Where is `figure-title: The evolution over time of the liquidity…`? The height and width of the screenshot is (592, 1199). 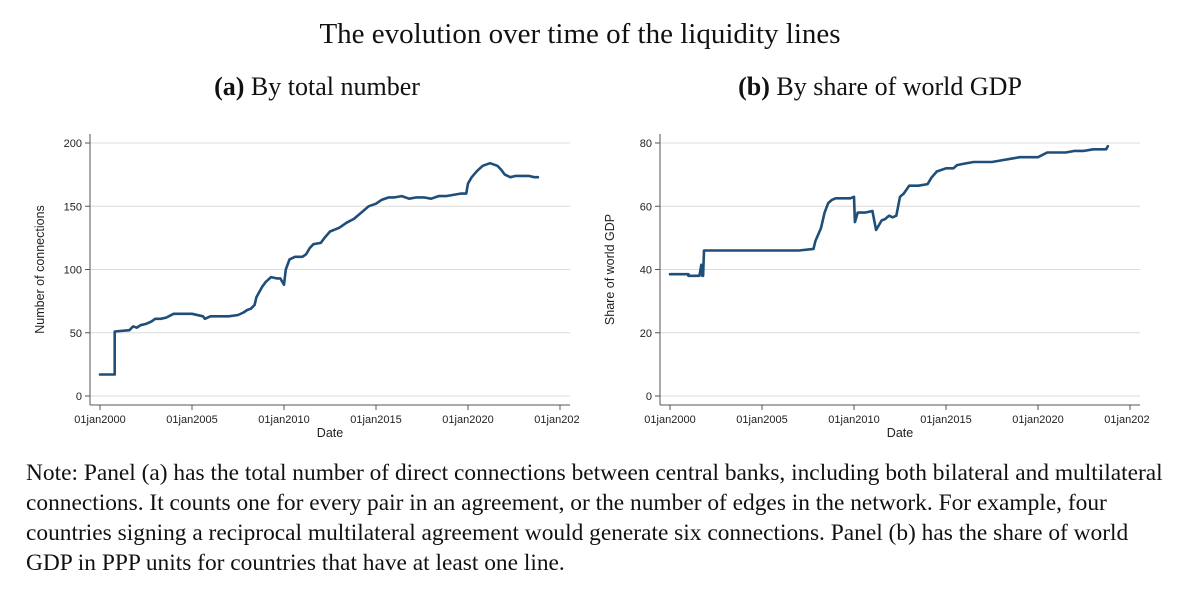 figure-title: The evolution over time of the liquidity… is located at coordinates (580, 34).